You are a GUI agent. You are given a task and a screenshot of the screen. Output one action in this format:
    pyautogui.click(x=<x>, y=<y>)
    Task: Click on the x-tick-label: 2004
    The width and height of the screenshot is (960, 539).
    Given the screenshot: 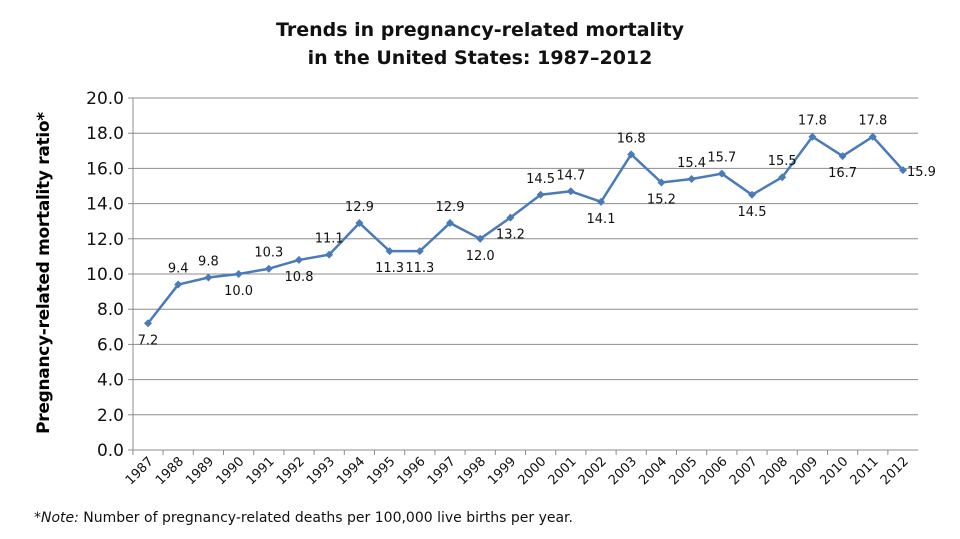 What is the action you would take?
    pyautogui.click(x=653, y=471)
    